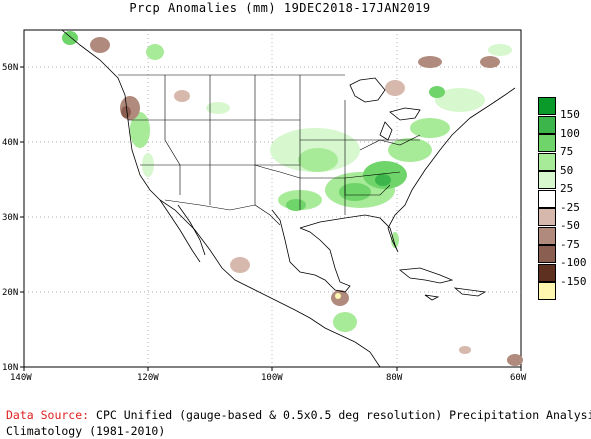 This screenshot has height=439, width=591. Describe the element at coordinates (570, 225) in the screenshot. I see `legend-label: -50` at that location.